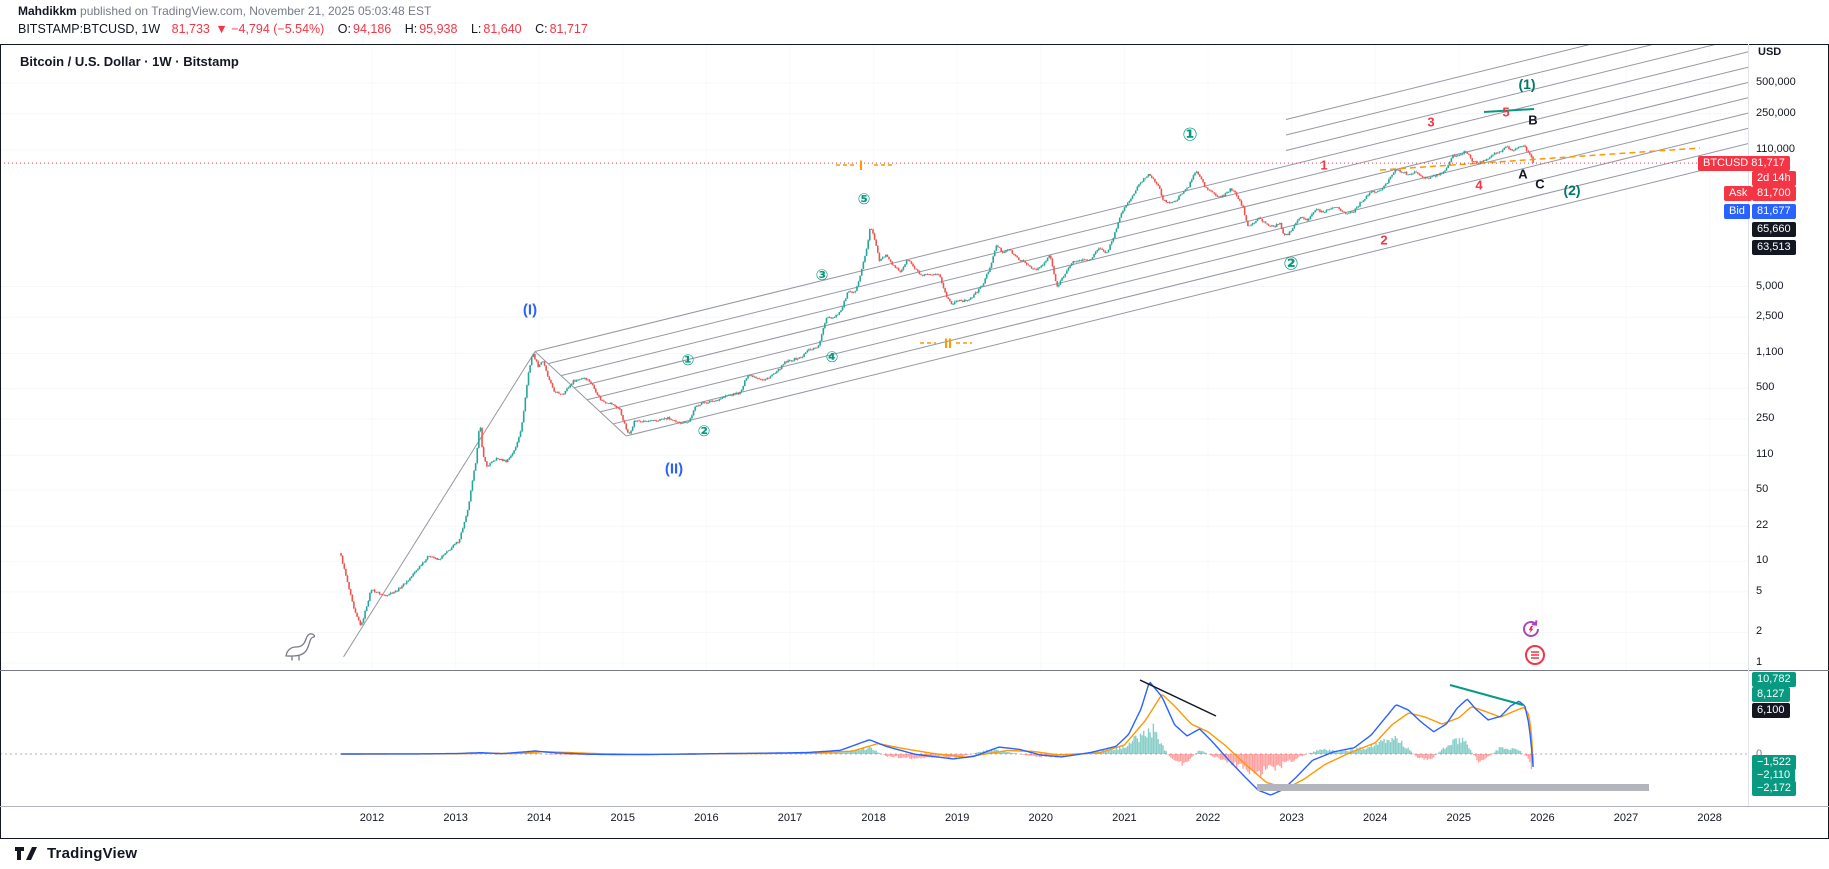 The width and height of the screenshot is (1829, 869). I want to click on refresh-sticker-icon, so click(1531, 631).